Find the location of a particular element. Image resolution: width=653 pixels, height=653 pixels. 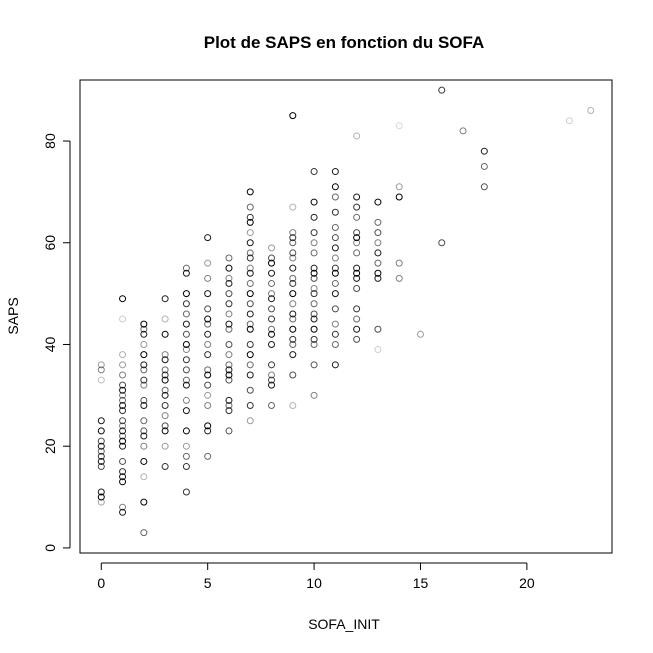

x-axis-label: SOFA_INIT is located at coordinates (344, 624).